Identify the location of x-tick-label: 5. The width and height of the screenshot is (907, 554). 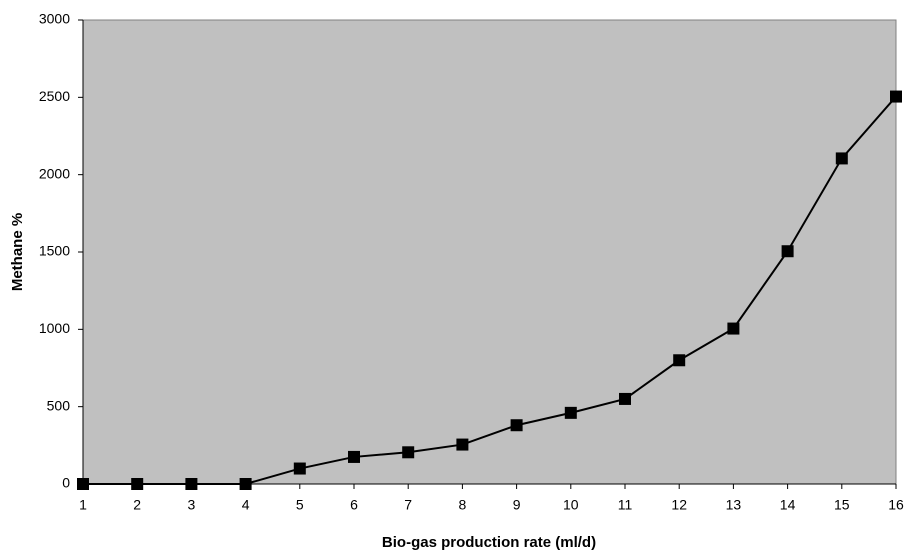
(300, 505).